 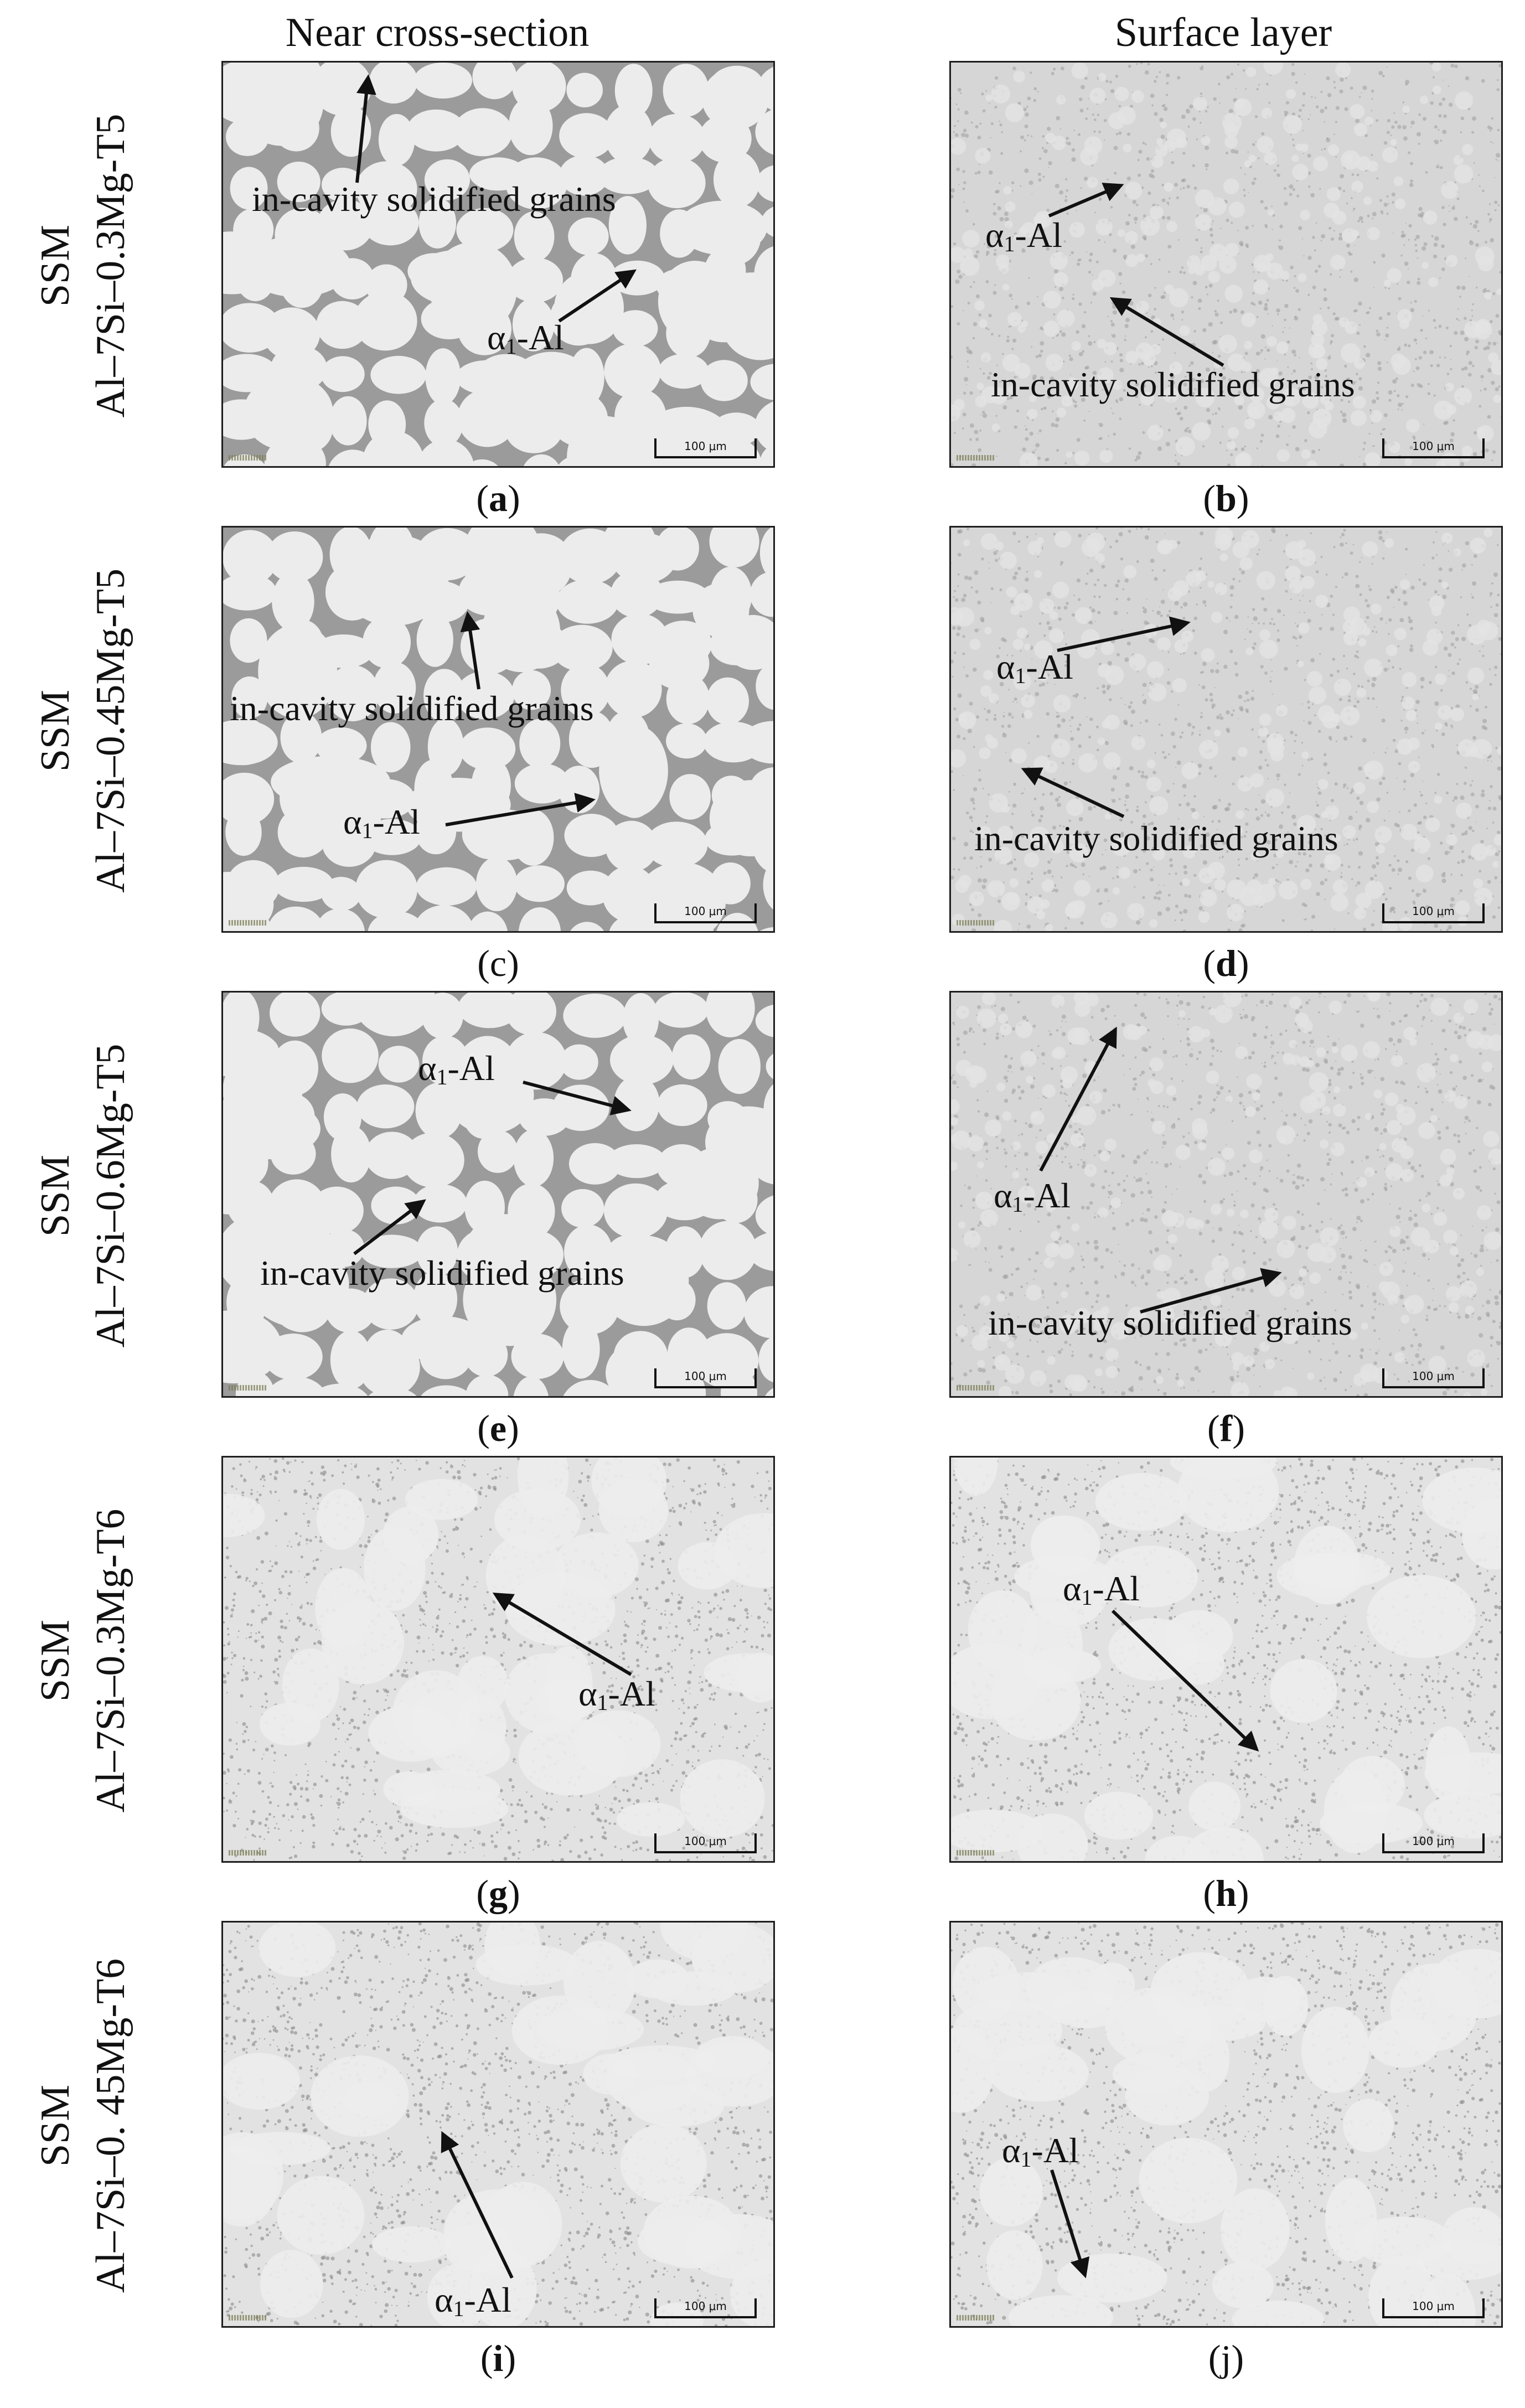 What do you see at coordinates (110, 1195) in the screenshot?
I see `row-label-alloy: Al–7Si–0.6Mg-T5` at bounding box center [110, 1195].